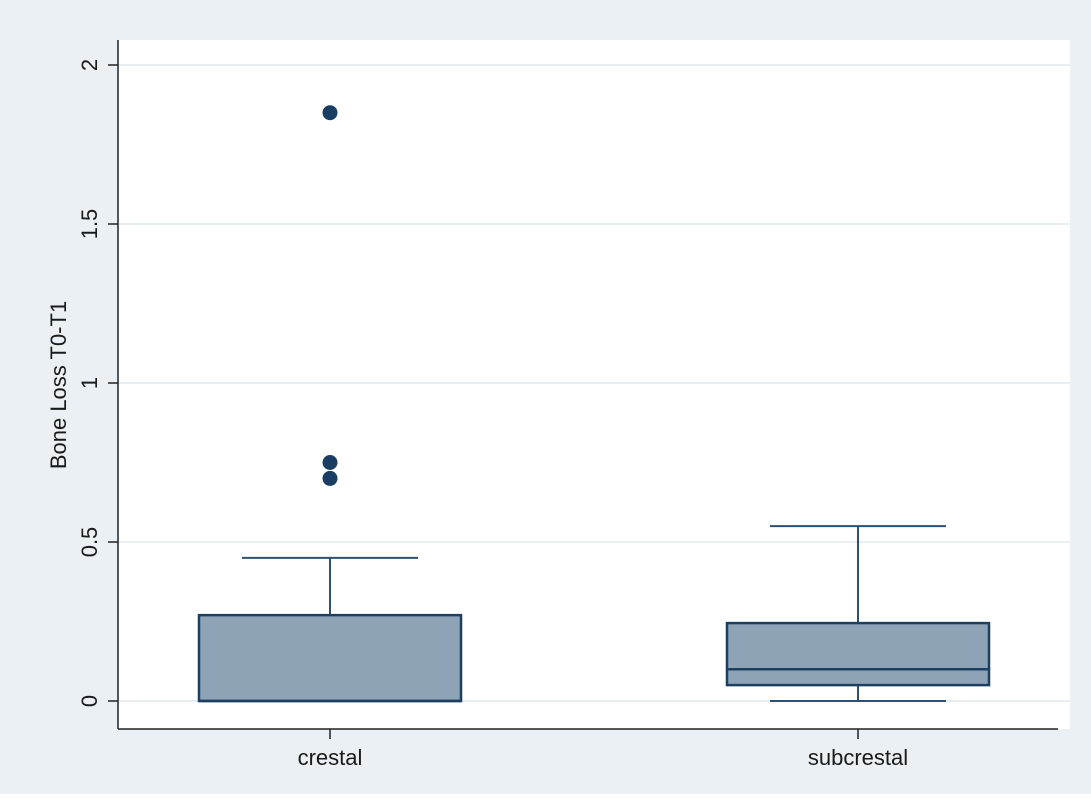  Describe the element at coordinates (89, 701) in the screenshot. I see `y-tick-label-0: 0` at that location.